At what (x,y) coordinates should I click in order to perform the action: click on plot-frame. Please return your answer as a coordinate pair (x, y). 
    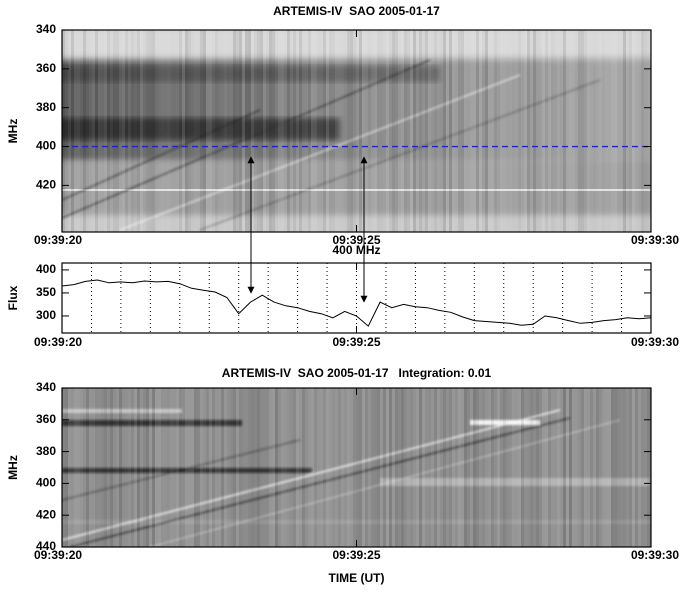
    Looking at the image, I should click on (356, 298).